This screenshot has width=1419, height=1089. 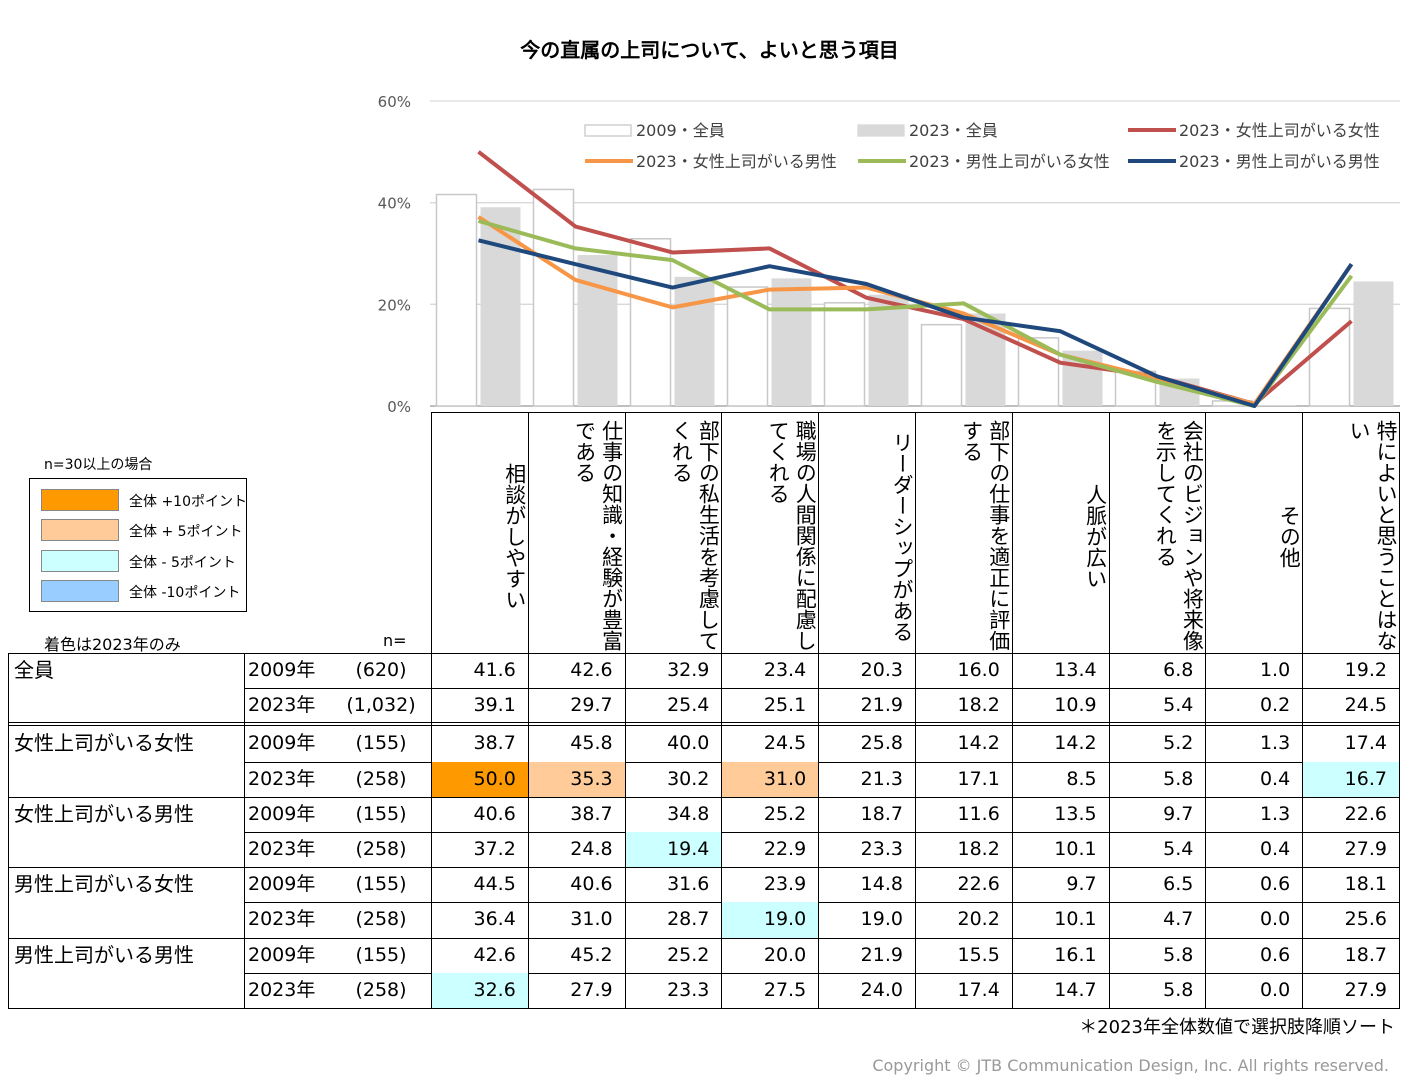 I want to click on color-legend-label: 全体 +10ポイント, so click(x=188, y=502).